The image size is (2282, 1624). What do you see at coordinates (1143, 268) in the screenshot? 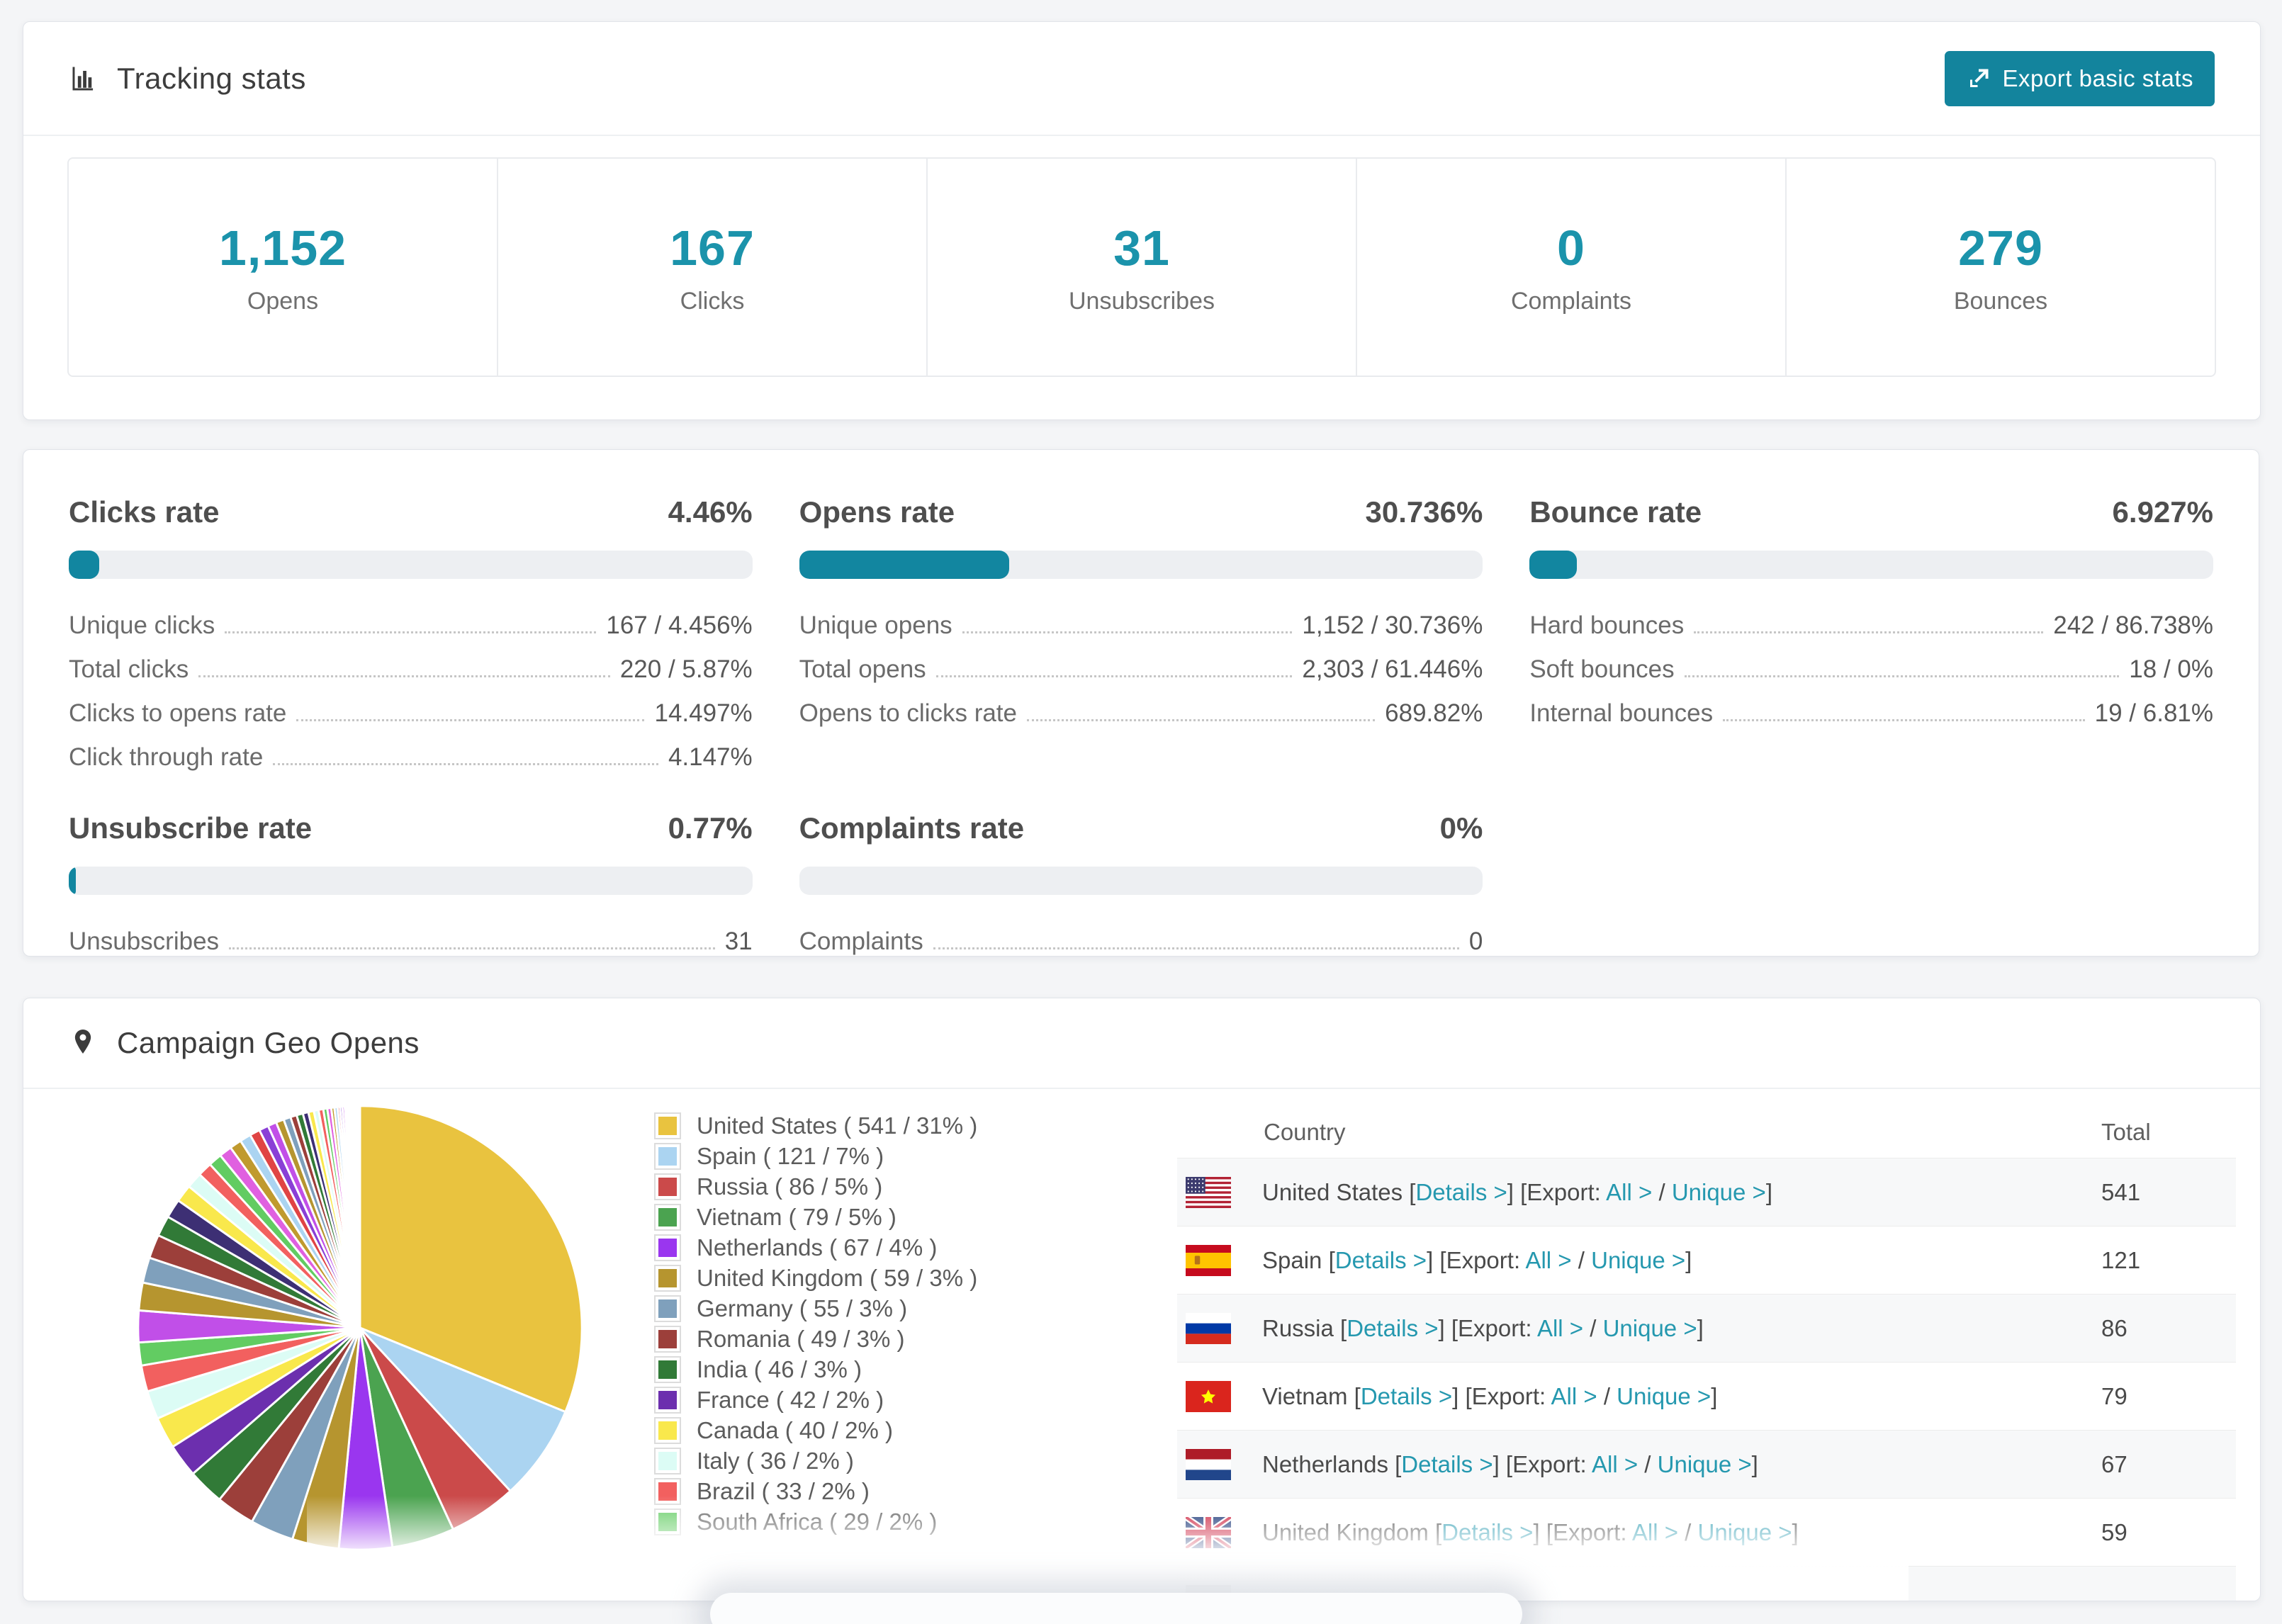
I see `stat-cell: 31 Unsubscribes` at bounding box center [1143, 268].